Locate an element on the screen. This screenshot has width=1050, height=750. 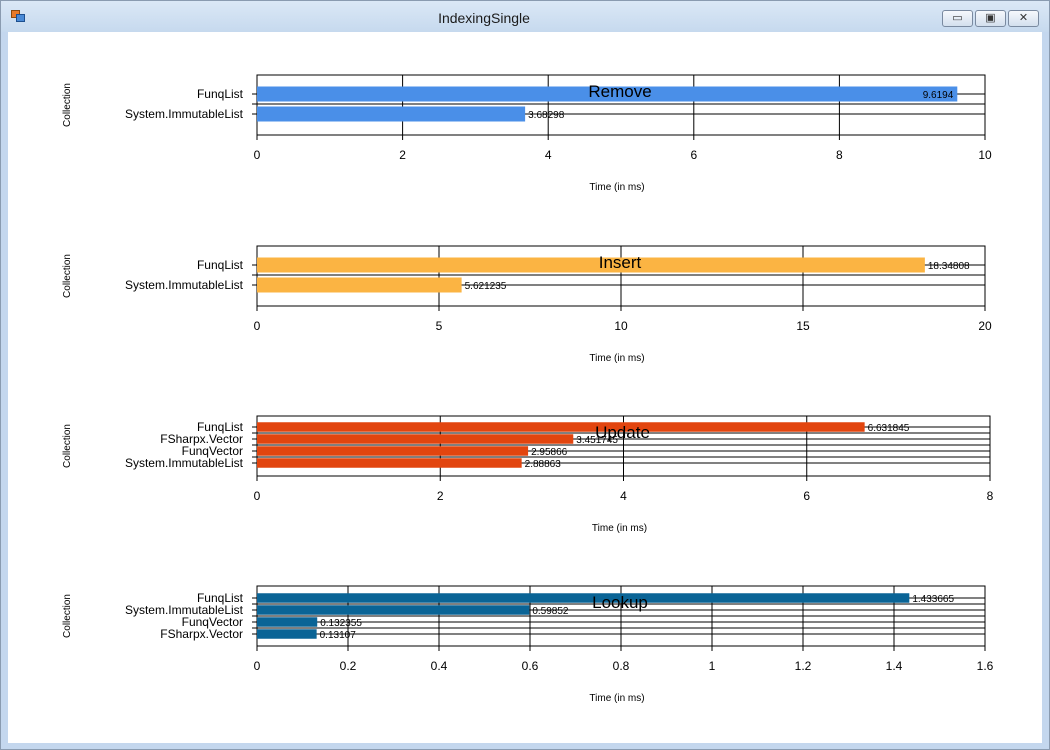
bar-value-label: 3.68298 is located at coordinates (546, 115).